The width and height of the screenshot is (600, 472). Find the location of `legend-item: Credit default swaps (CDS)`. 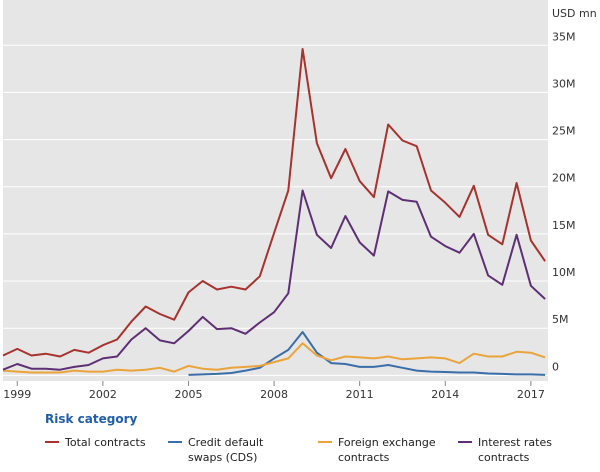

legend-item: Credit default swaps (CDS) is located at coordinates (234, 450).